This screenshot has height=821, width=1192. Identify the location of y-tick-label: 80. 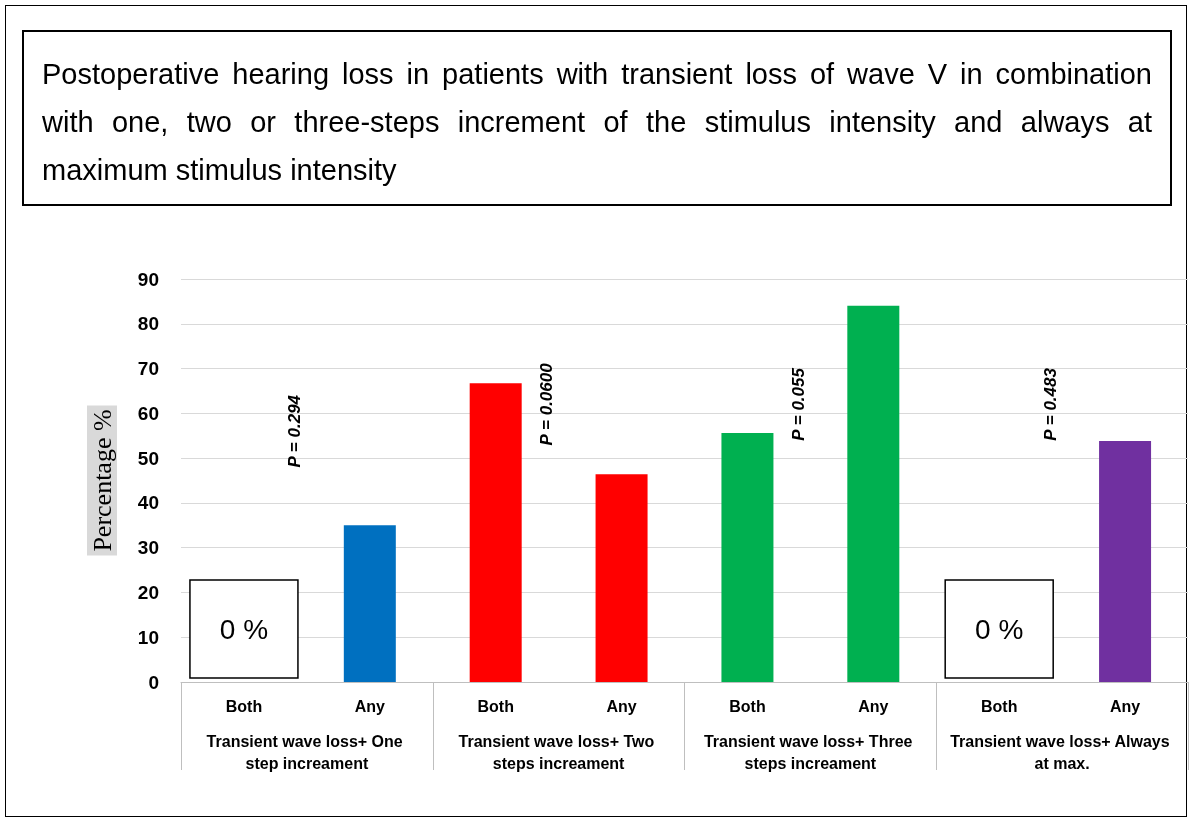
(148, 324).